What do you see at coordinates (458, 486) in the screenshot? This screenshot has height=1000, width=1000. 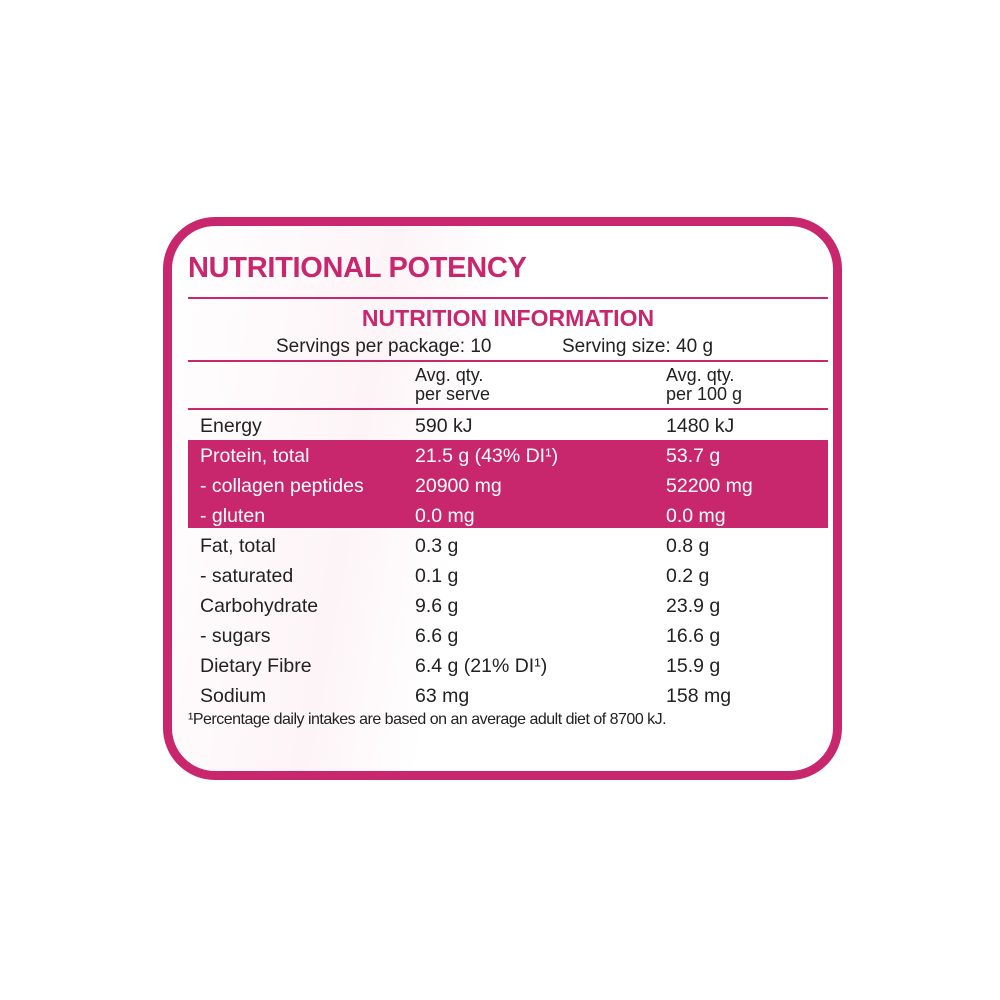 I see `per-serve-value: 20900 mg` at bounding box center [458, 486].